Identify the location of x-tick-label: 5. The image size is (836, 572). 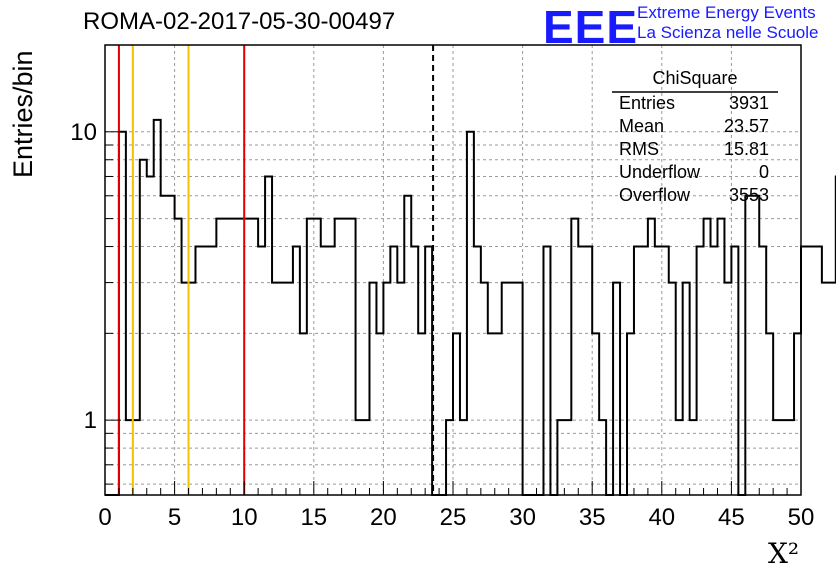
(174, 517).